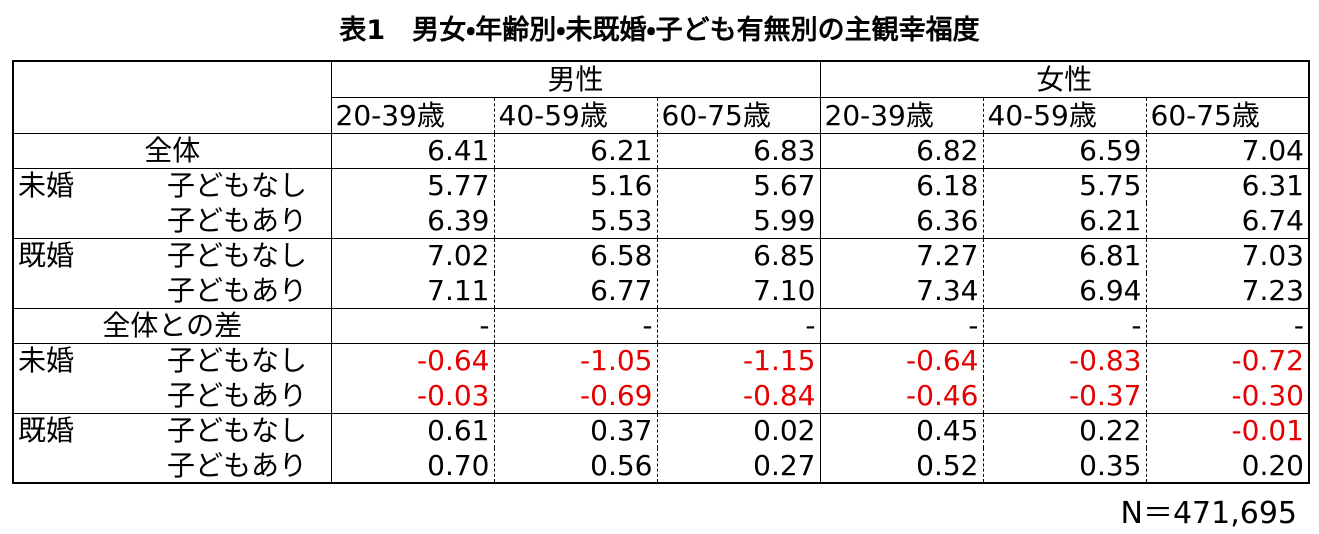 The width and height of the screenshot is (1319, 534). Describe the element at coordinates (902, 220) in the screenshot. I see `value-cell: 6.36` at that location.